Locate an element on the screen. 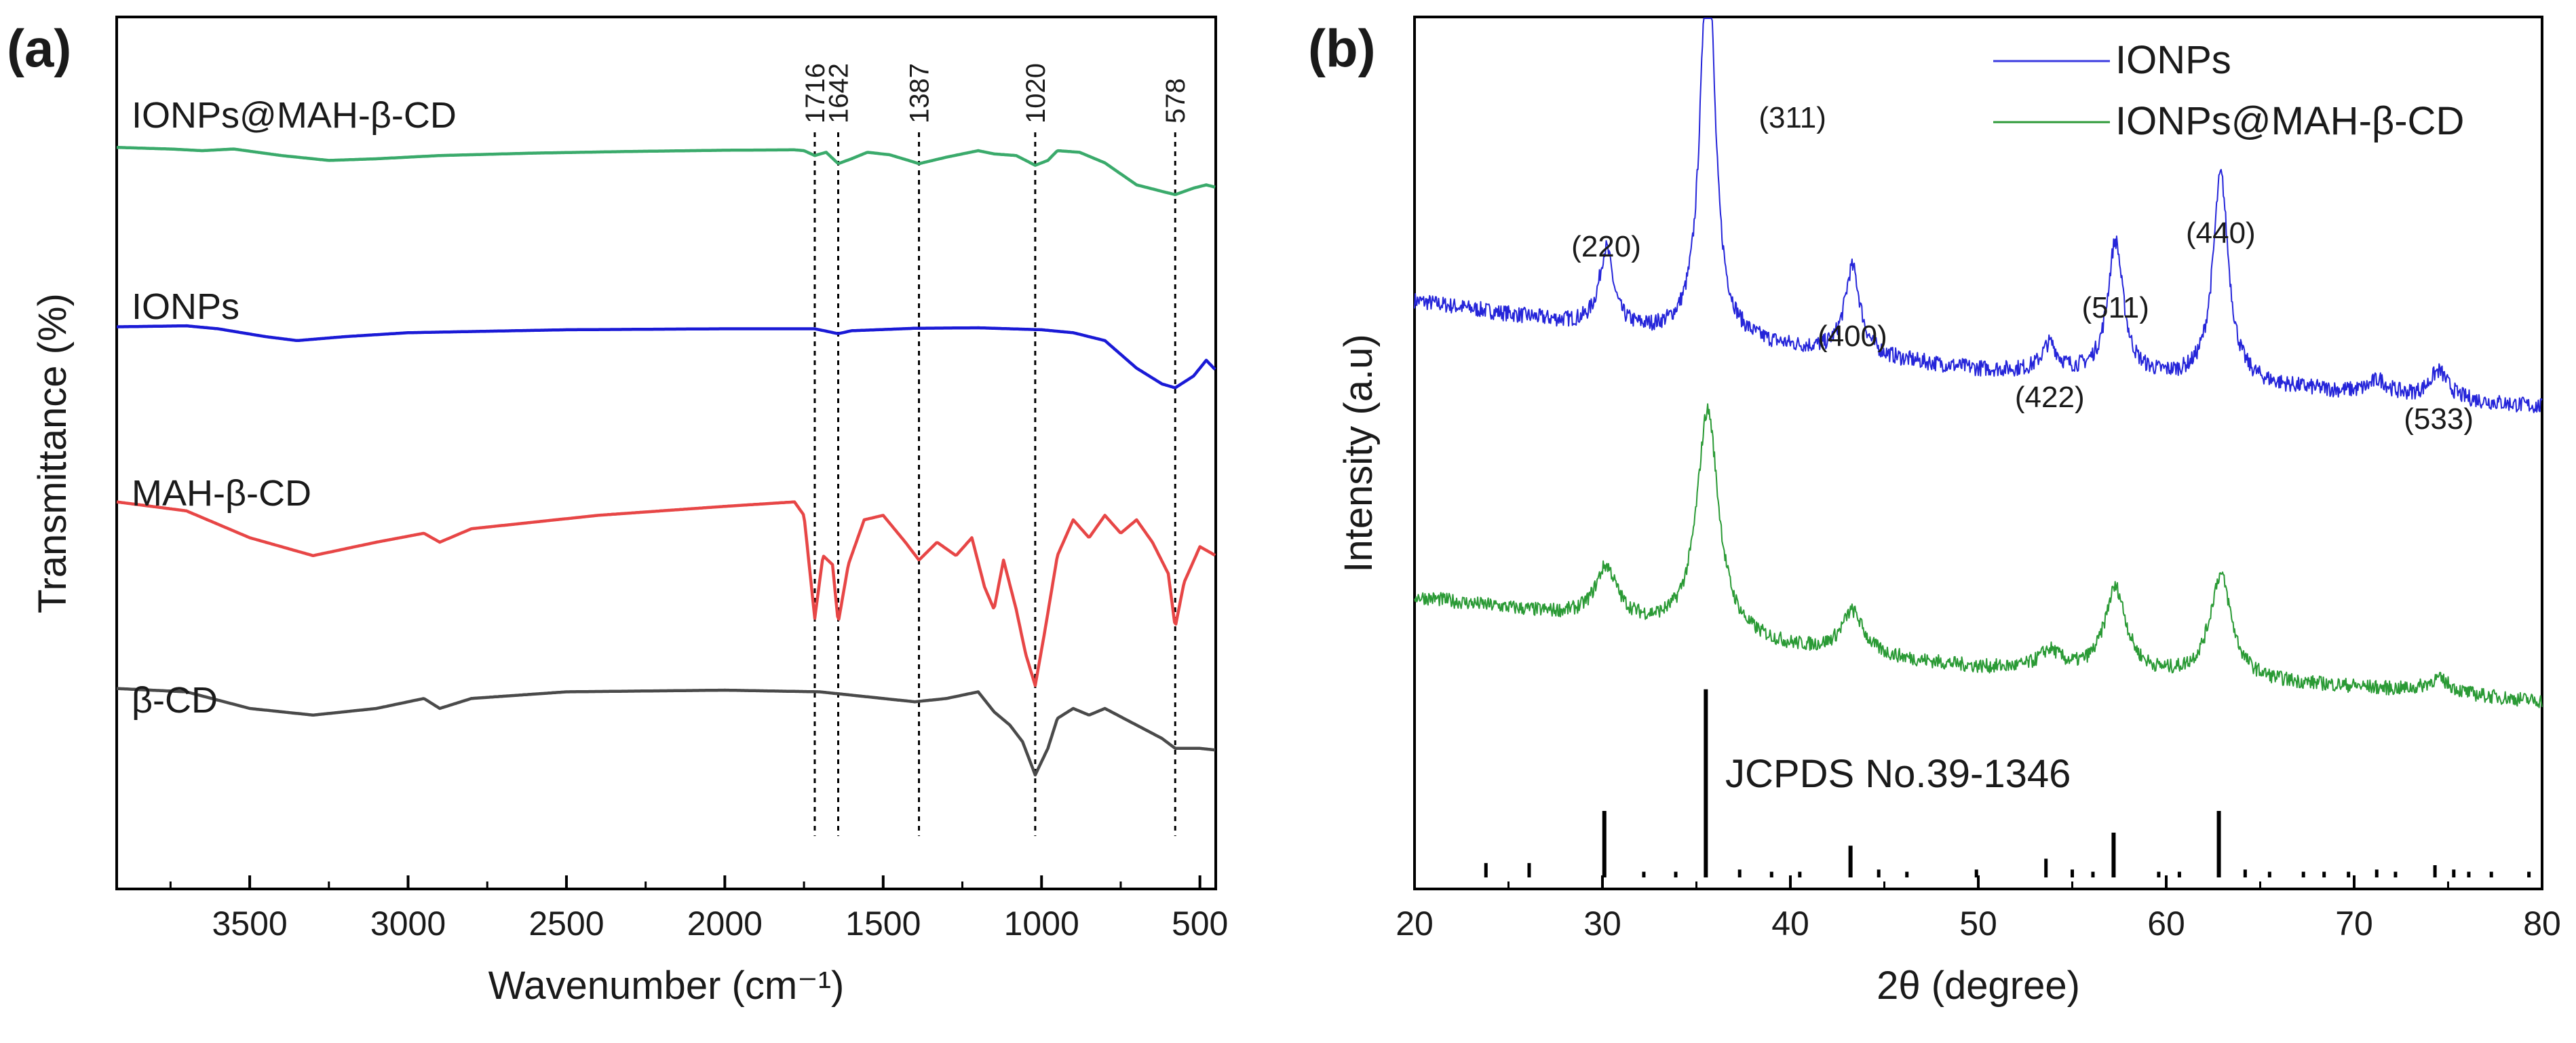 The image size is (2576, 1043). xrd-legend: IONPs IONPs@MAH-β-CD is located at coordinates (2228, 90).